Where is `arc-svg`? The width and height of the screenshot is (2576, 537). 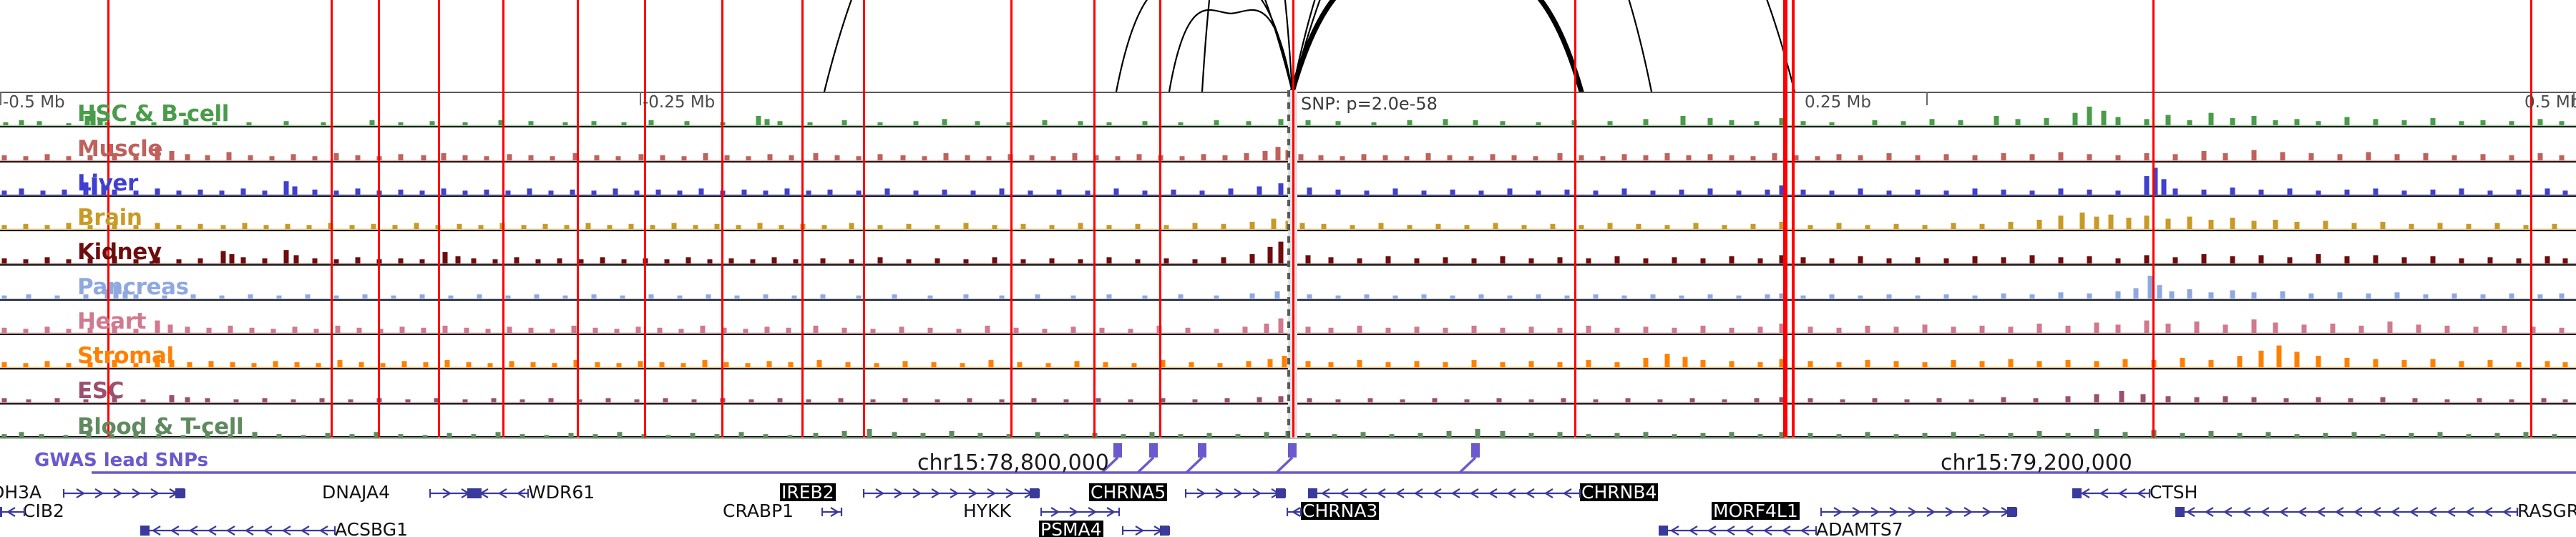 arc-svg is located at coordinates (1309, 46).